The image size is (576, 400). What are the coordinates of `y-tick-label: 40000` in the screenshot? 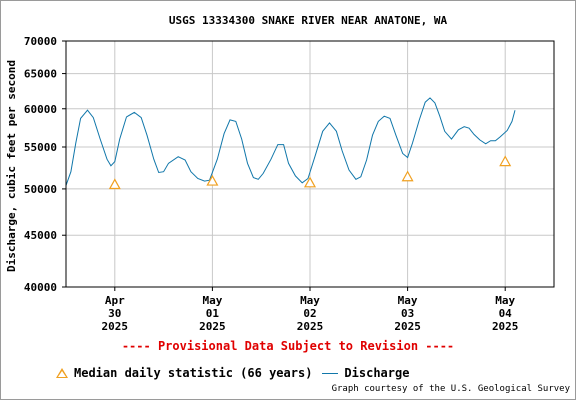 It's located at (40, 287).